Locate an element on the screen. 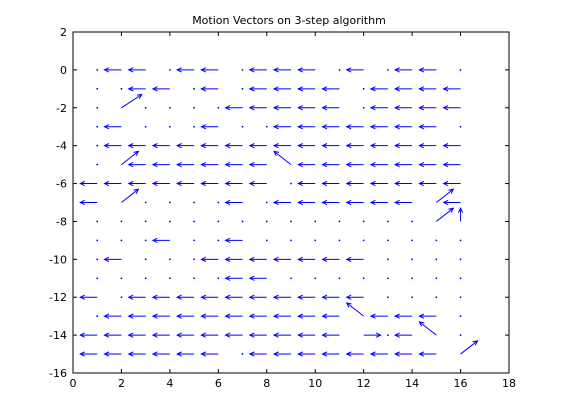  y-tick-label: -14 is located at coordinates (58, 335).